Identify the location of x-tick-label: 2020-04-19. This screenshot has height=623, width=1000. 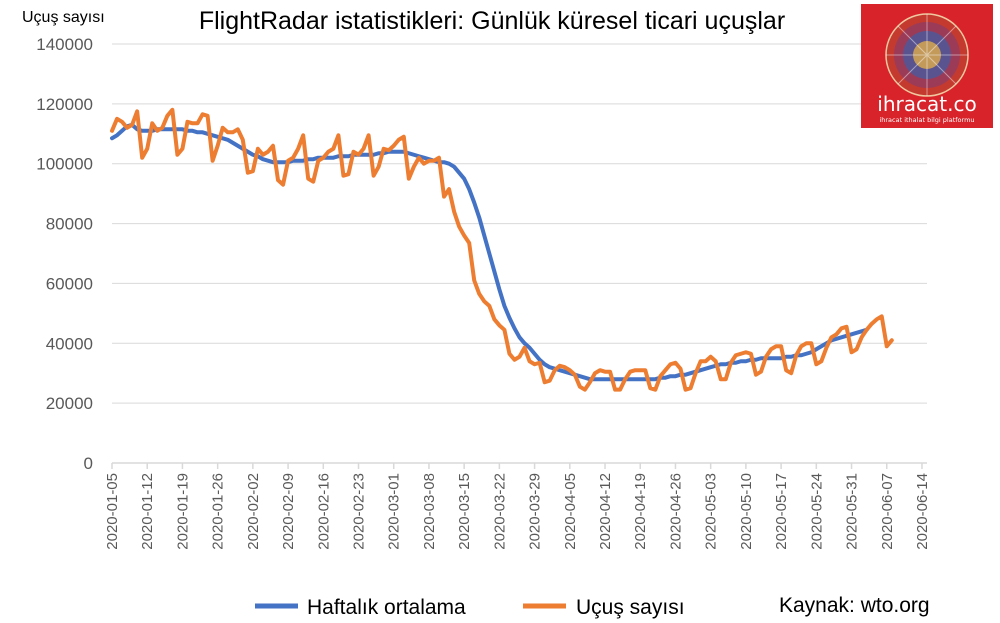
(640, 511).